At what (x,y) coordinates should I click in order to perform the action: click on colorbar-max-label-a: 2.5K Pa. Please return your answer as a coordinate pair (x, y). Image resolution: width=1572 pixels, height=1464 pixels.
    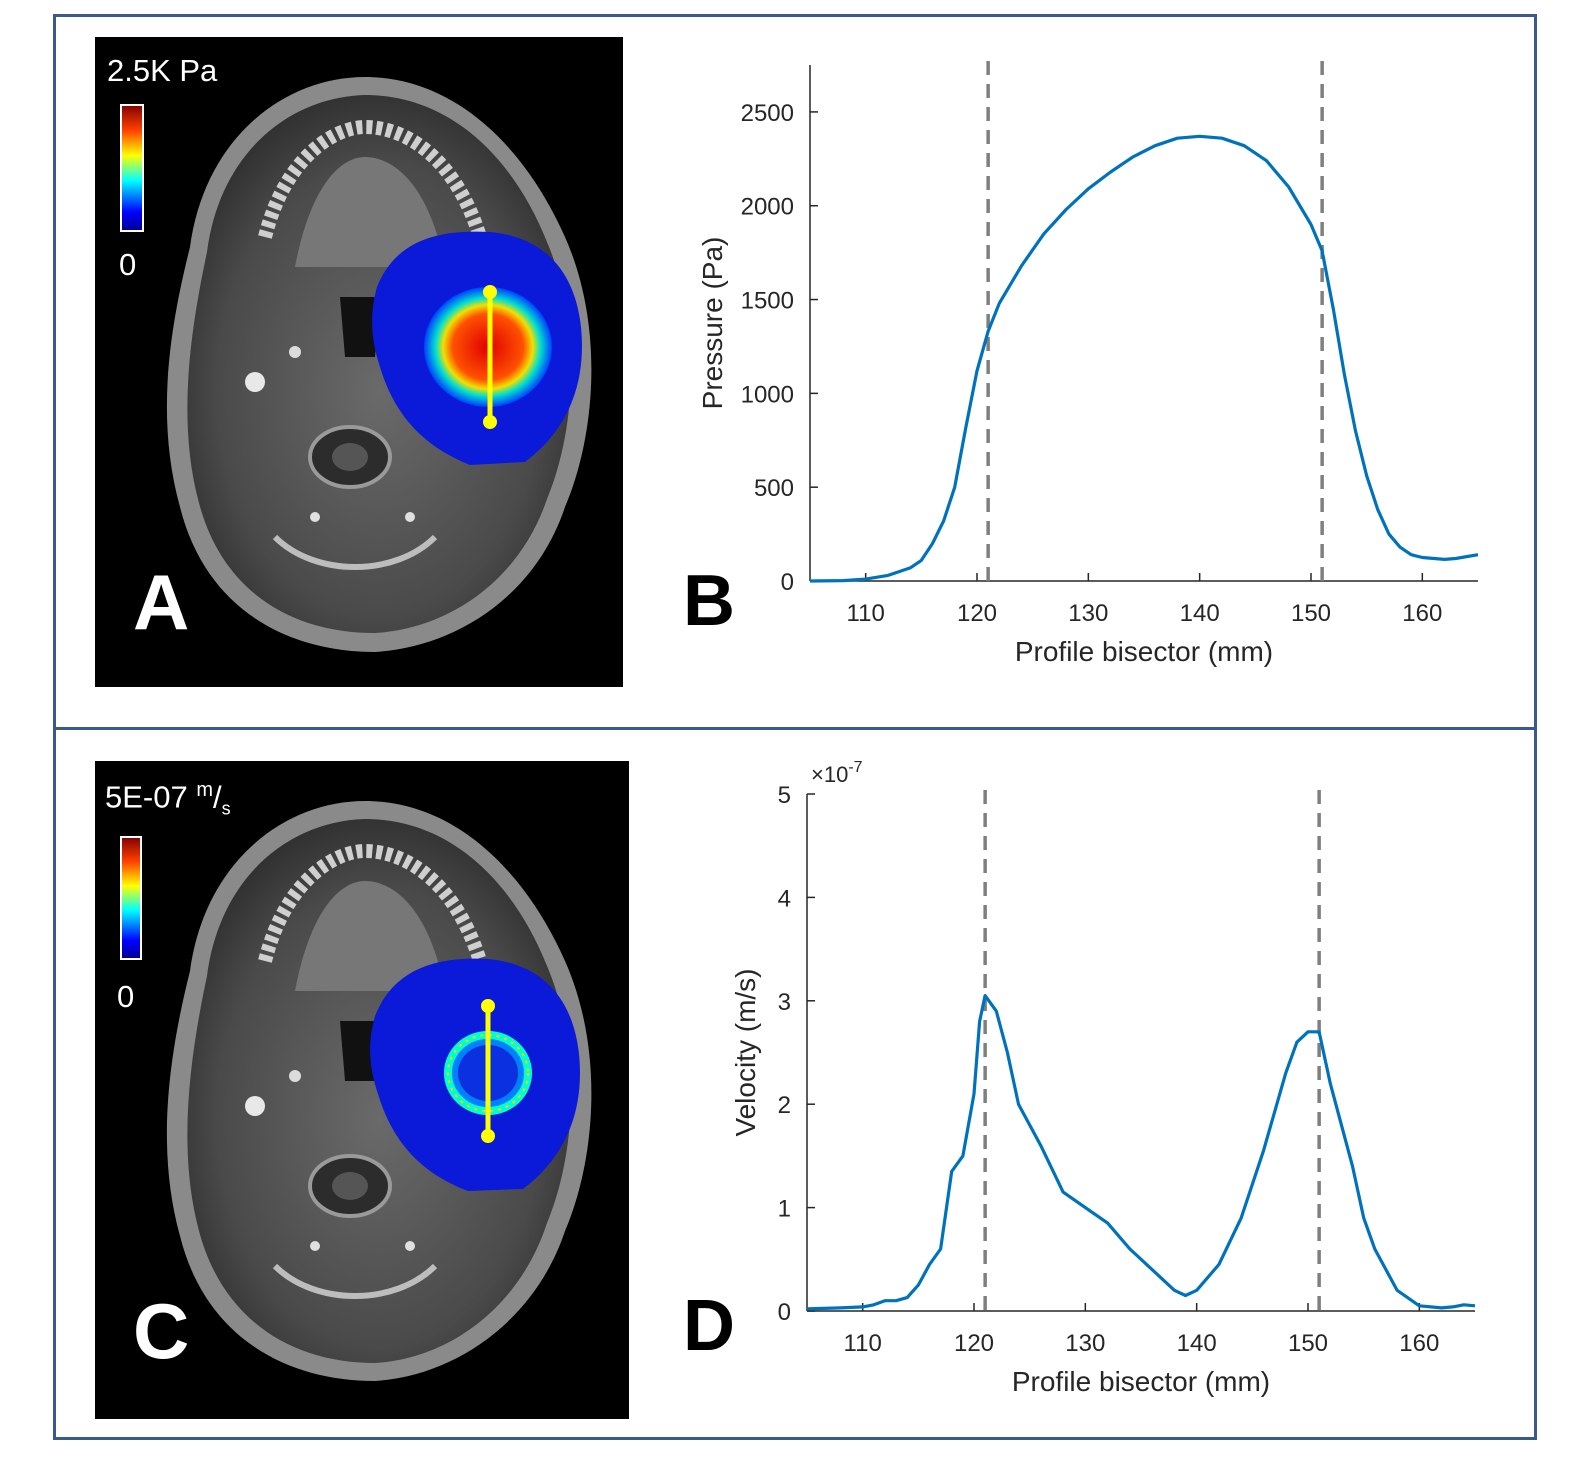
    Looking at the image, I should click on (162, 70).